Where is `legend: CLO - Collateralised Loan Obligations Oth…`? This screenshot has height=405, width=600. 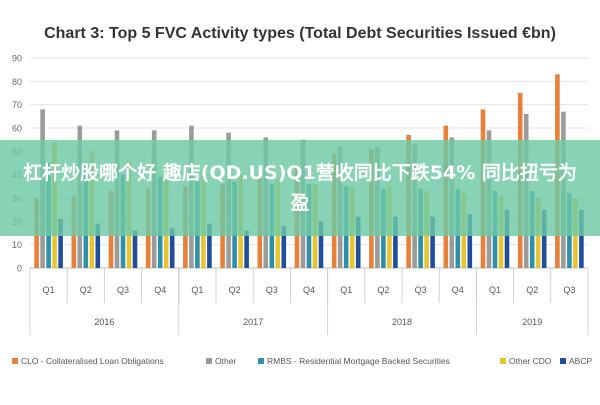
legend: CLO - Collateralised Loan Obligations Oth… is located at coordinates (302, 361).